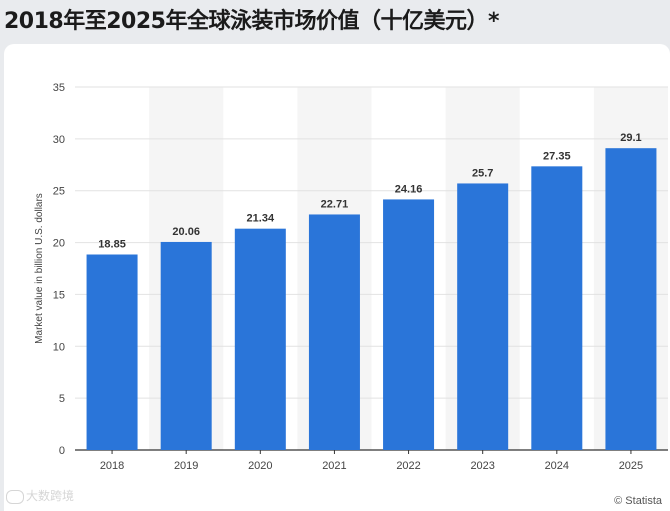 Image resolution: width=670 pixels, height=511 pixels. What do you see at coordinates (50, 496) in the screenshot?
I see `watermark-text: 大数跨境` at bounding box center [50, 496].